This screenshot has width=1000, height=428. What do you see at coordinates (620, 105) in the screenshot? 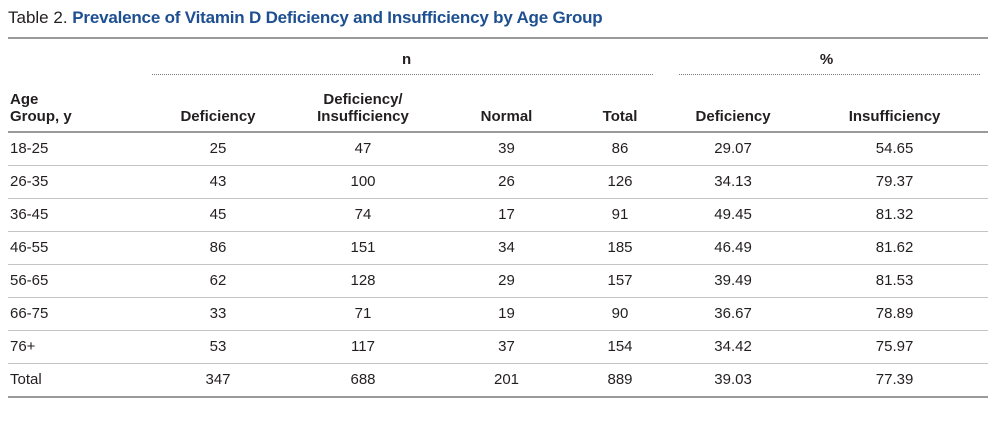
I see `column-header-n-total: Total` at bounding box center [620, 105].